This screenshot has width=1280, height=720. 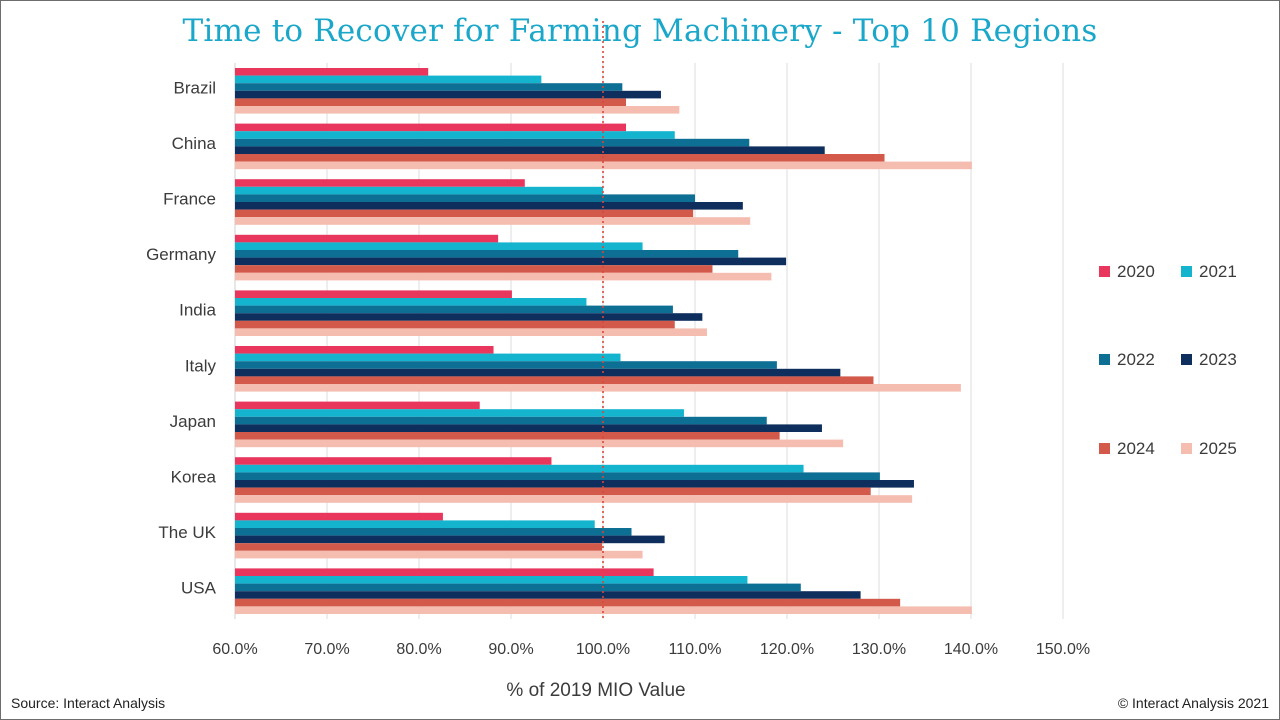 I want to click on bar-brazil-2024, so click(x=430, y=102).